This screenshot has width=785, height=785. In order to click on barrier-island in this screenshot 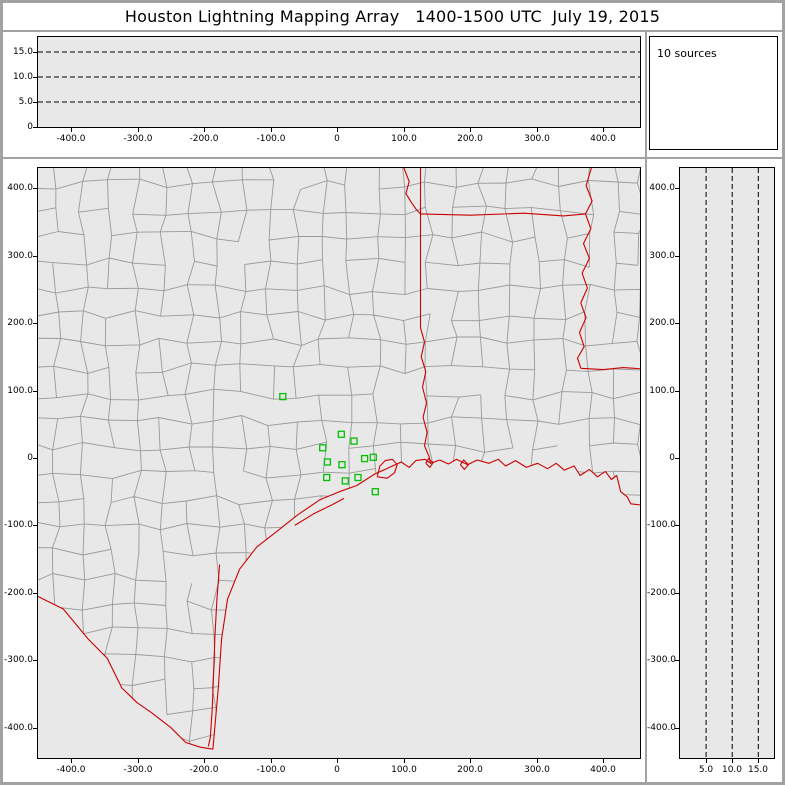, I will do `click(319, 511)`.